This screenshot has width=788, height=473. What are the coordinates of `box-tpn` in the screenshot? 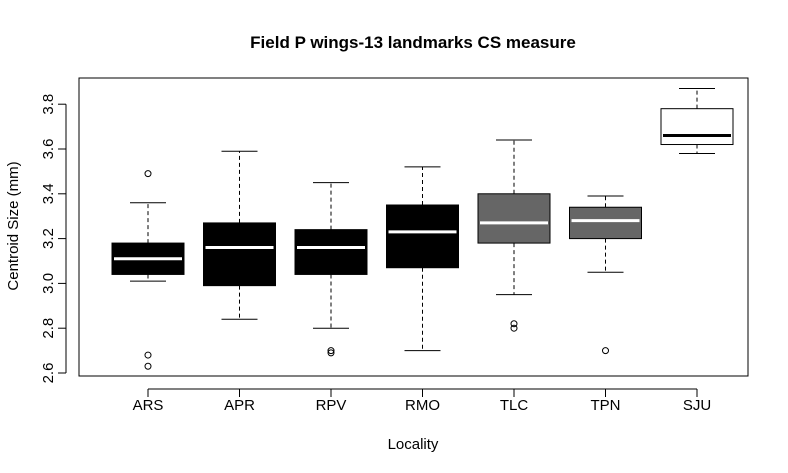 It's located at (605, 223).